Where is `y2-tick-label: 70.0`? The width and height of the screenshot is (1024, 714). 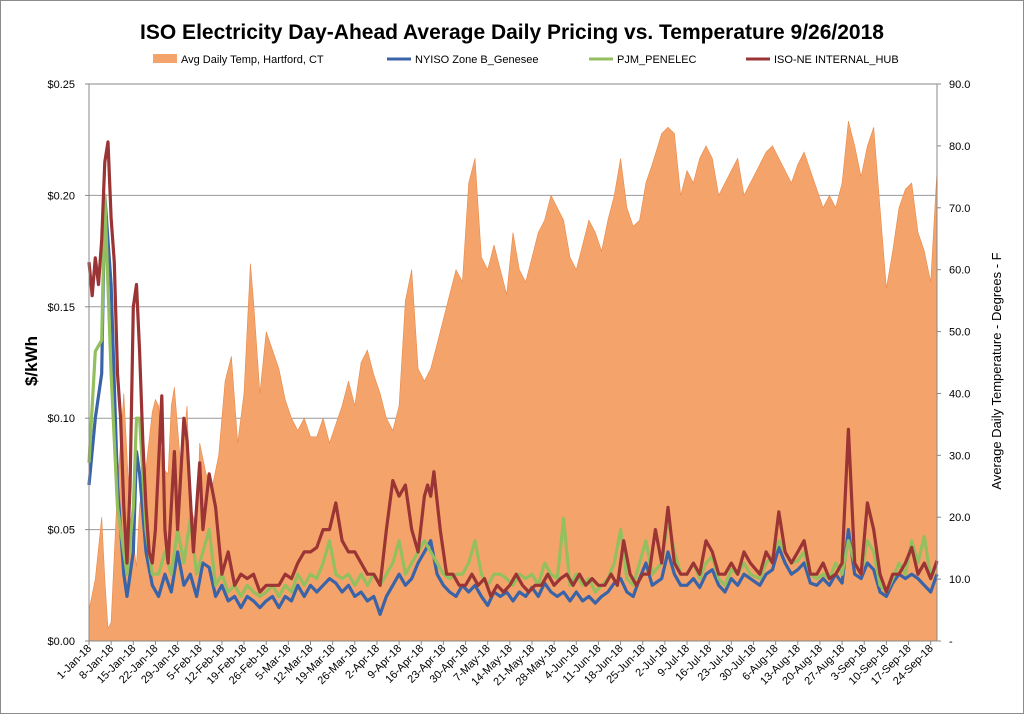 y2-tick-label: 70.0 is located at coordinates (959, 209).